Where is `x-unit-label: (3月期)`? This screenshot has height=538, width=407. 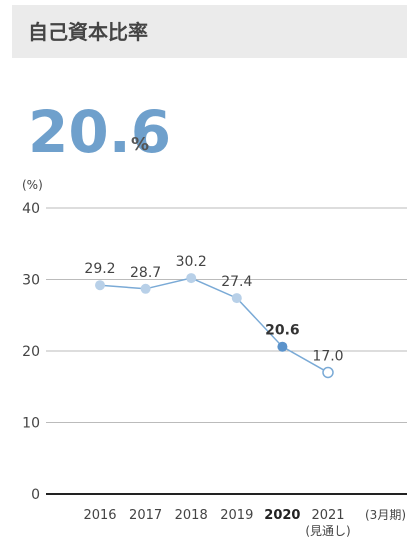
x-unit-label: (3月期) is located at coordinates (385, 515).